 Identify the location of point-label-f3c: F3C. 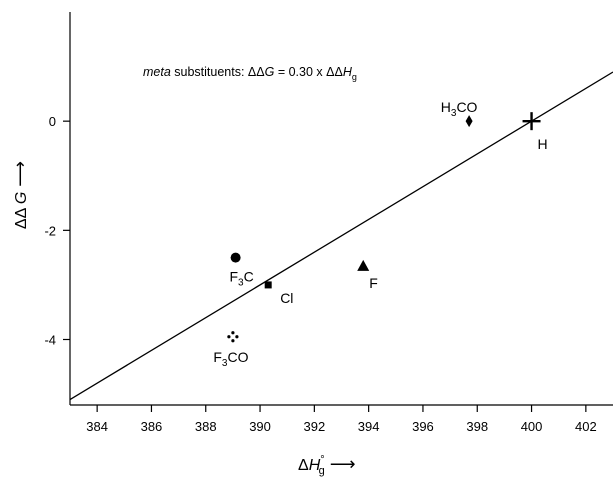
(241, 279).